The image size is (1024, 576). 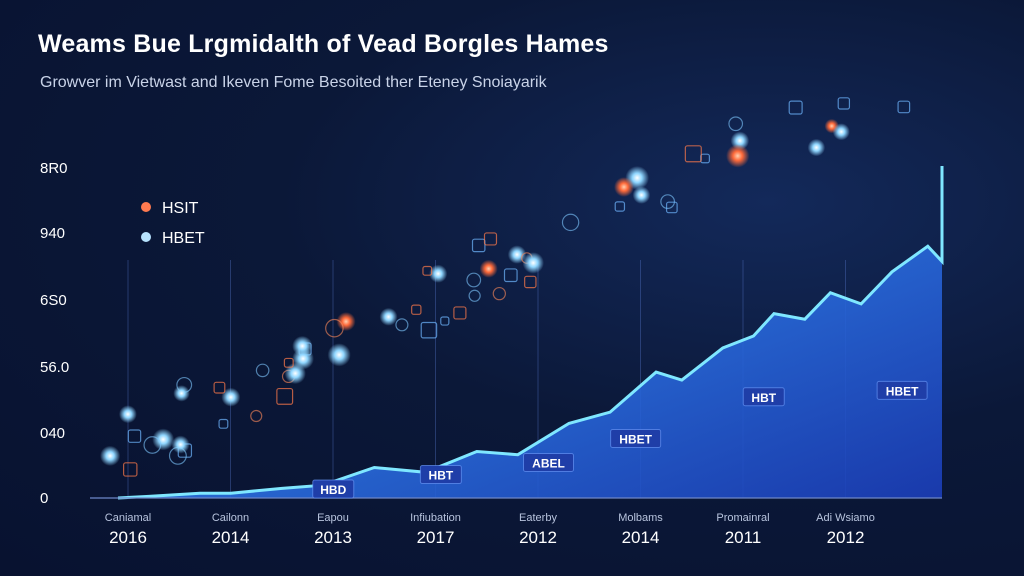 I want to click on legend: HSIT HBET, so click(x=173, y=223).